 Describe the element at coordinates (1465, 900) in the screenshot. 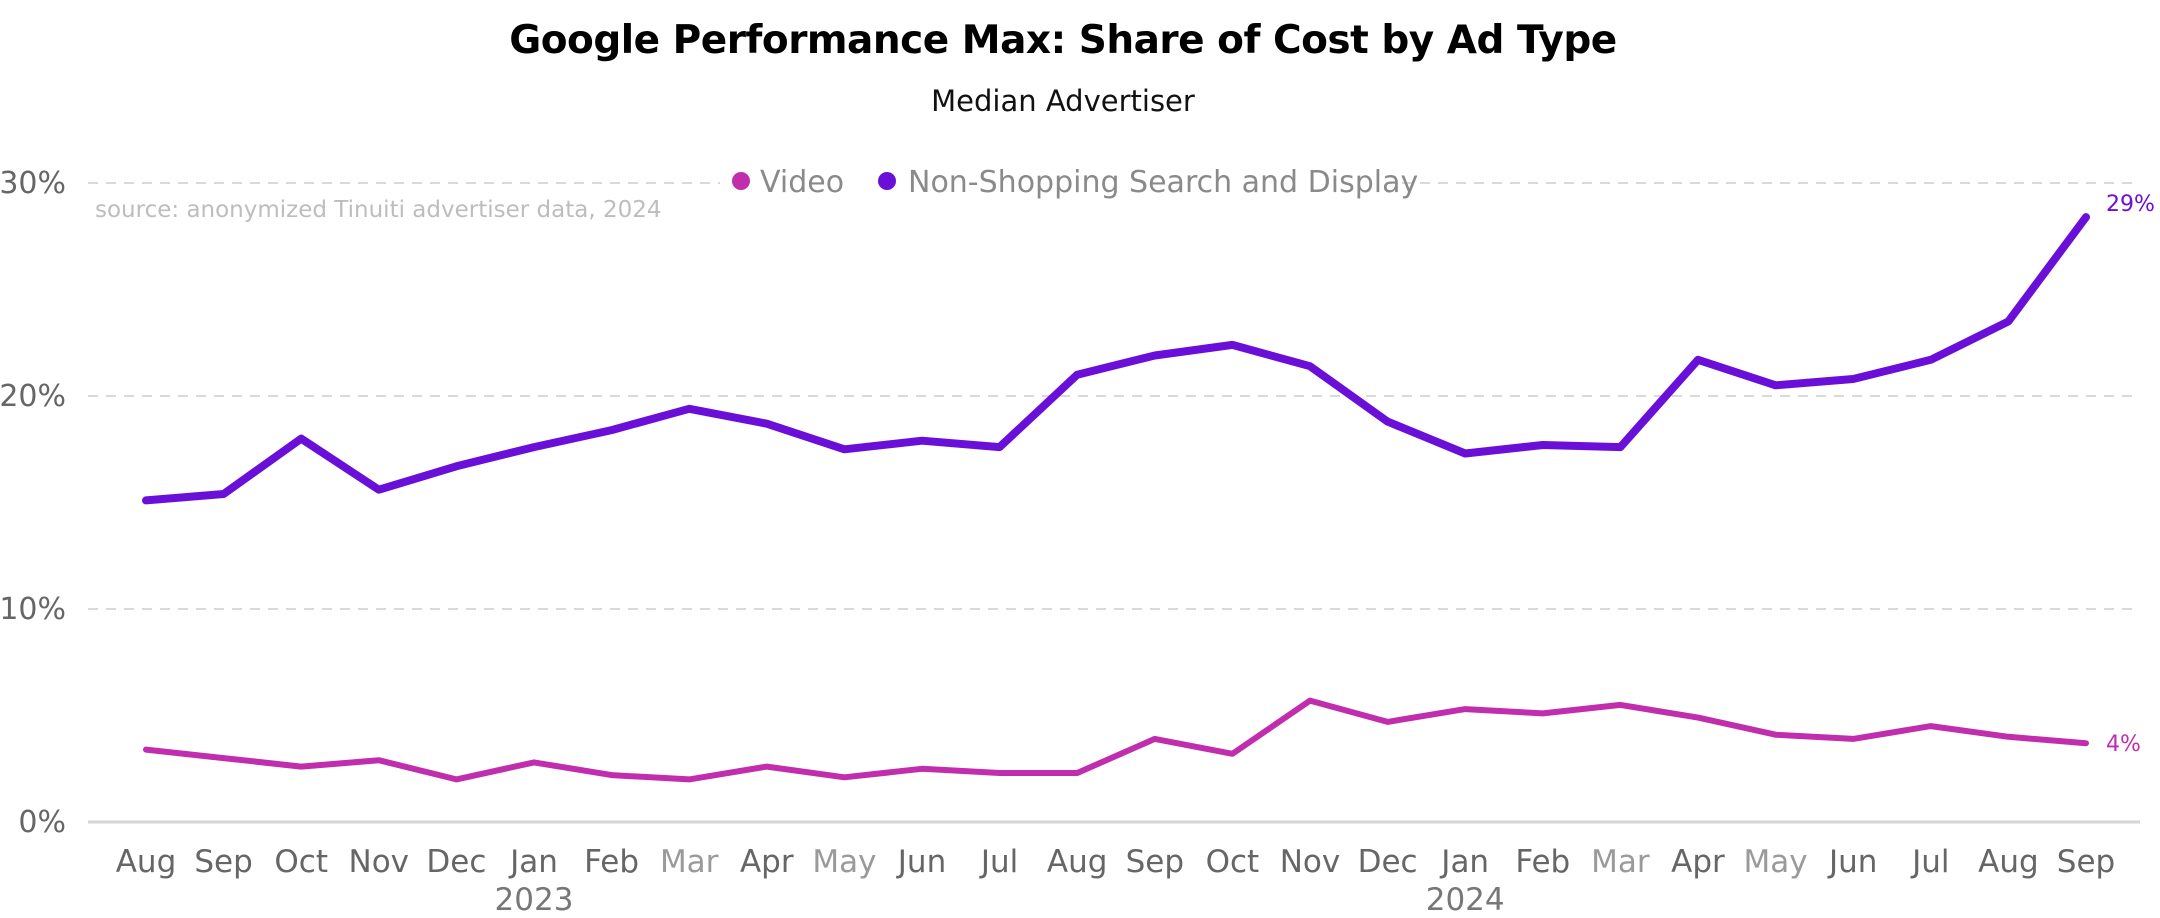

I see `year-label: 2024` at that location.